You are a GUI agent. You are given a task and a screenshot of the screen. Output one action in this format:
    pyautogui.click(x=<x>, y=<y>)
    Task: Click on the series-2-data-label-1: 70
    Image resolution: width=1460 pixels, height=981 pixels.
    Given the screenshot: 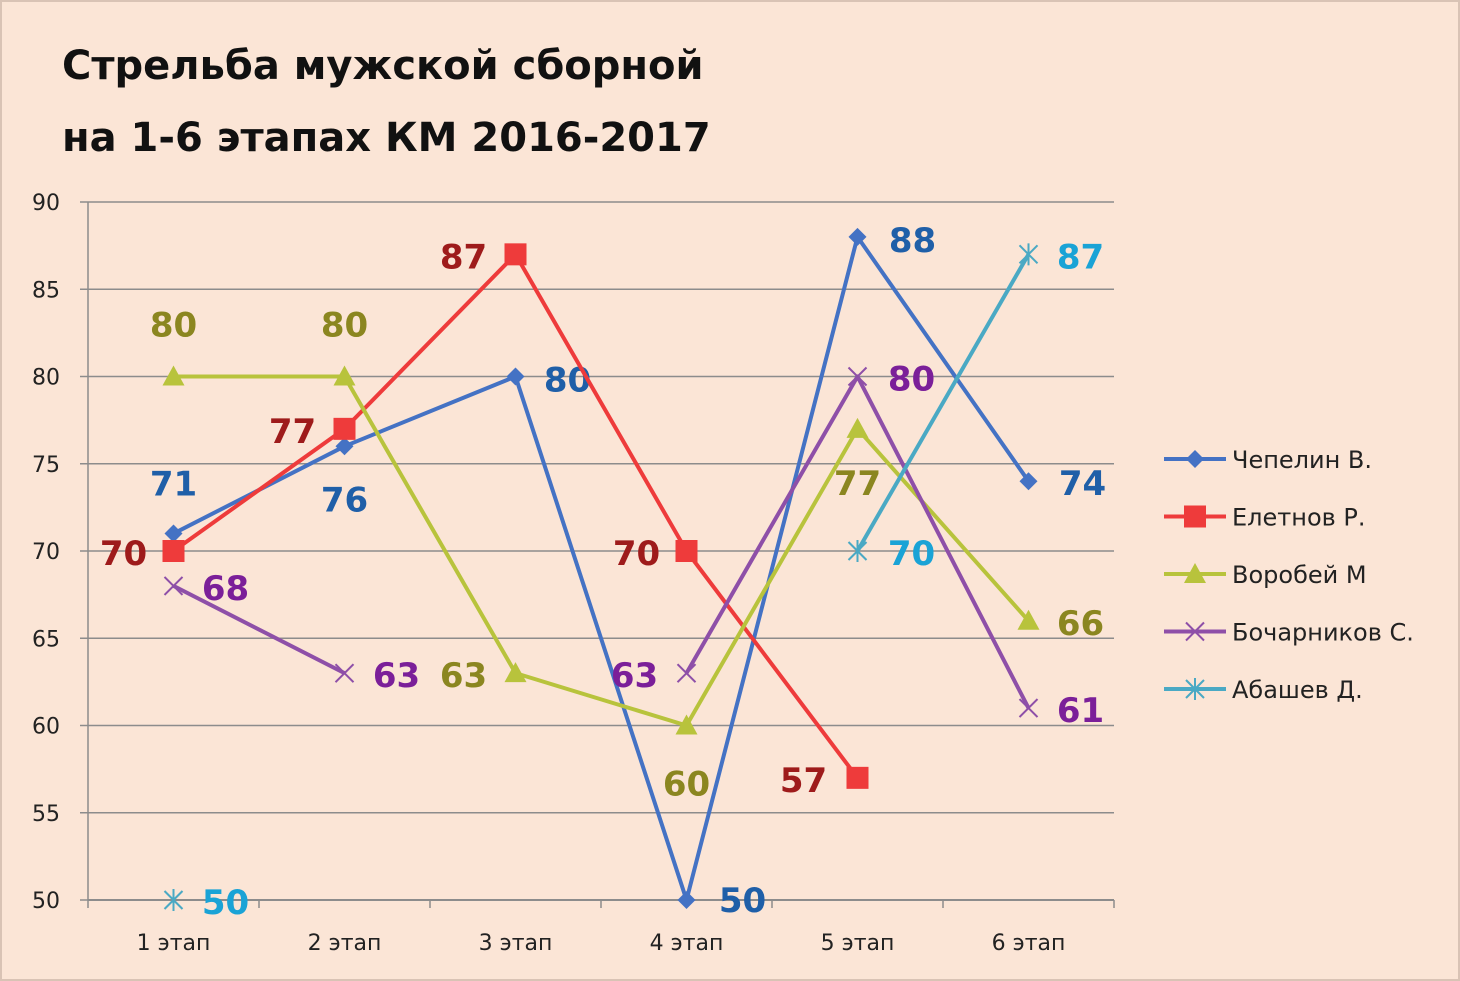 What is the action you would take?
    pyautogui.click(x=123, y=554)
    